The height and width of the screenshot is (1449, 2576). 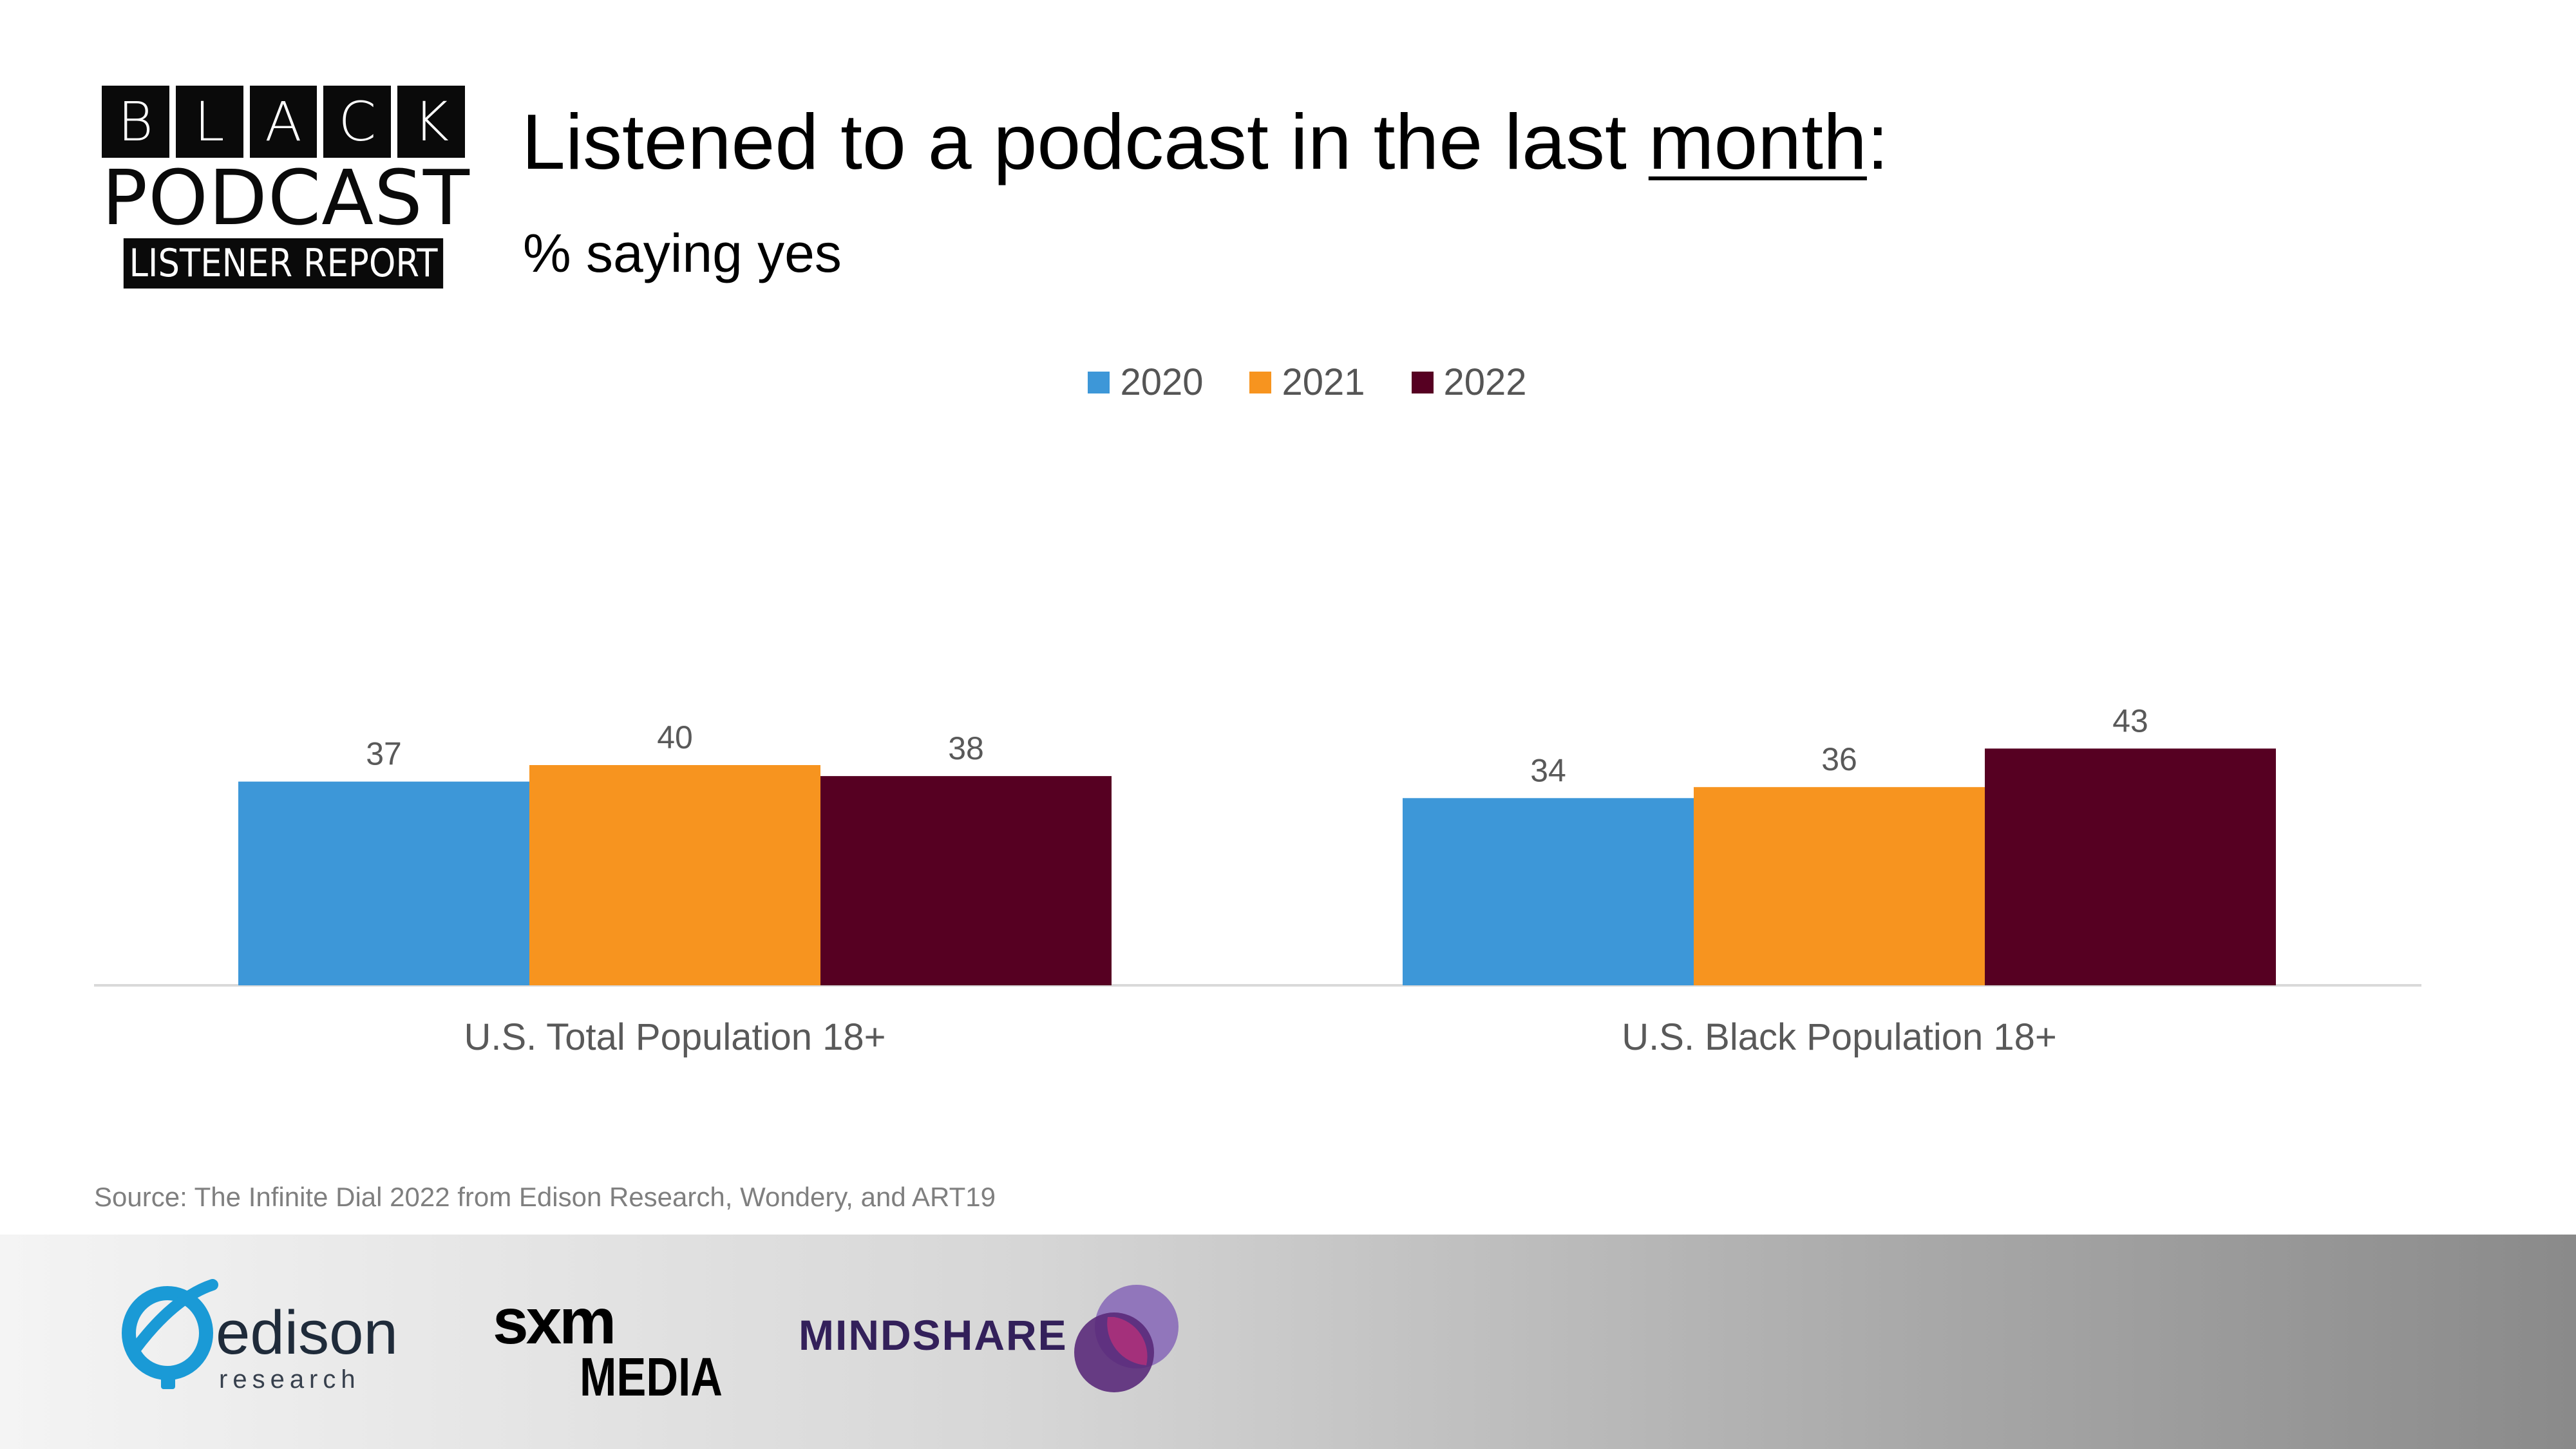 What do you see at coordinates (307, 1333) in the screenshot?
I see `edison-wordmark: edison` at bounding box center [307, 1333].